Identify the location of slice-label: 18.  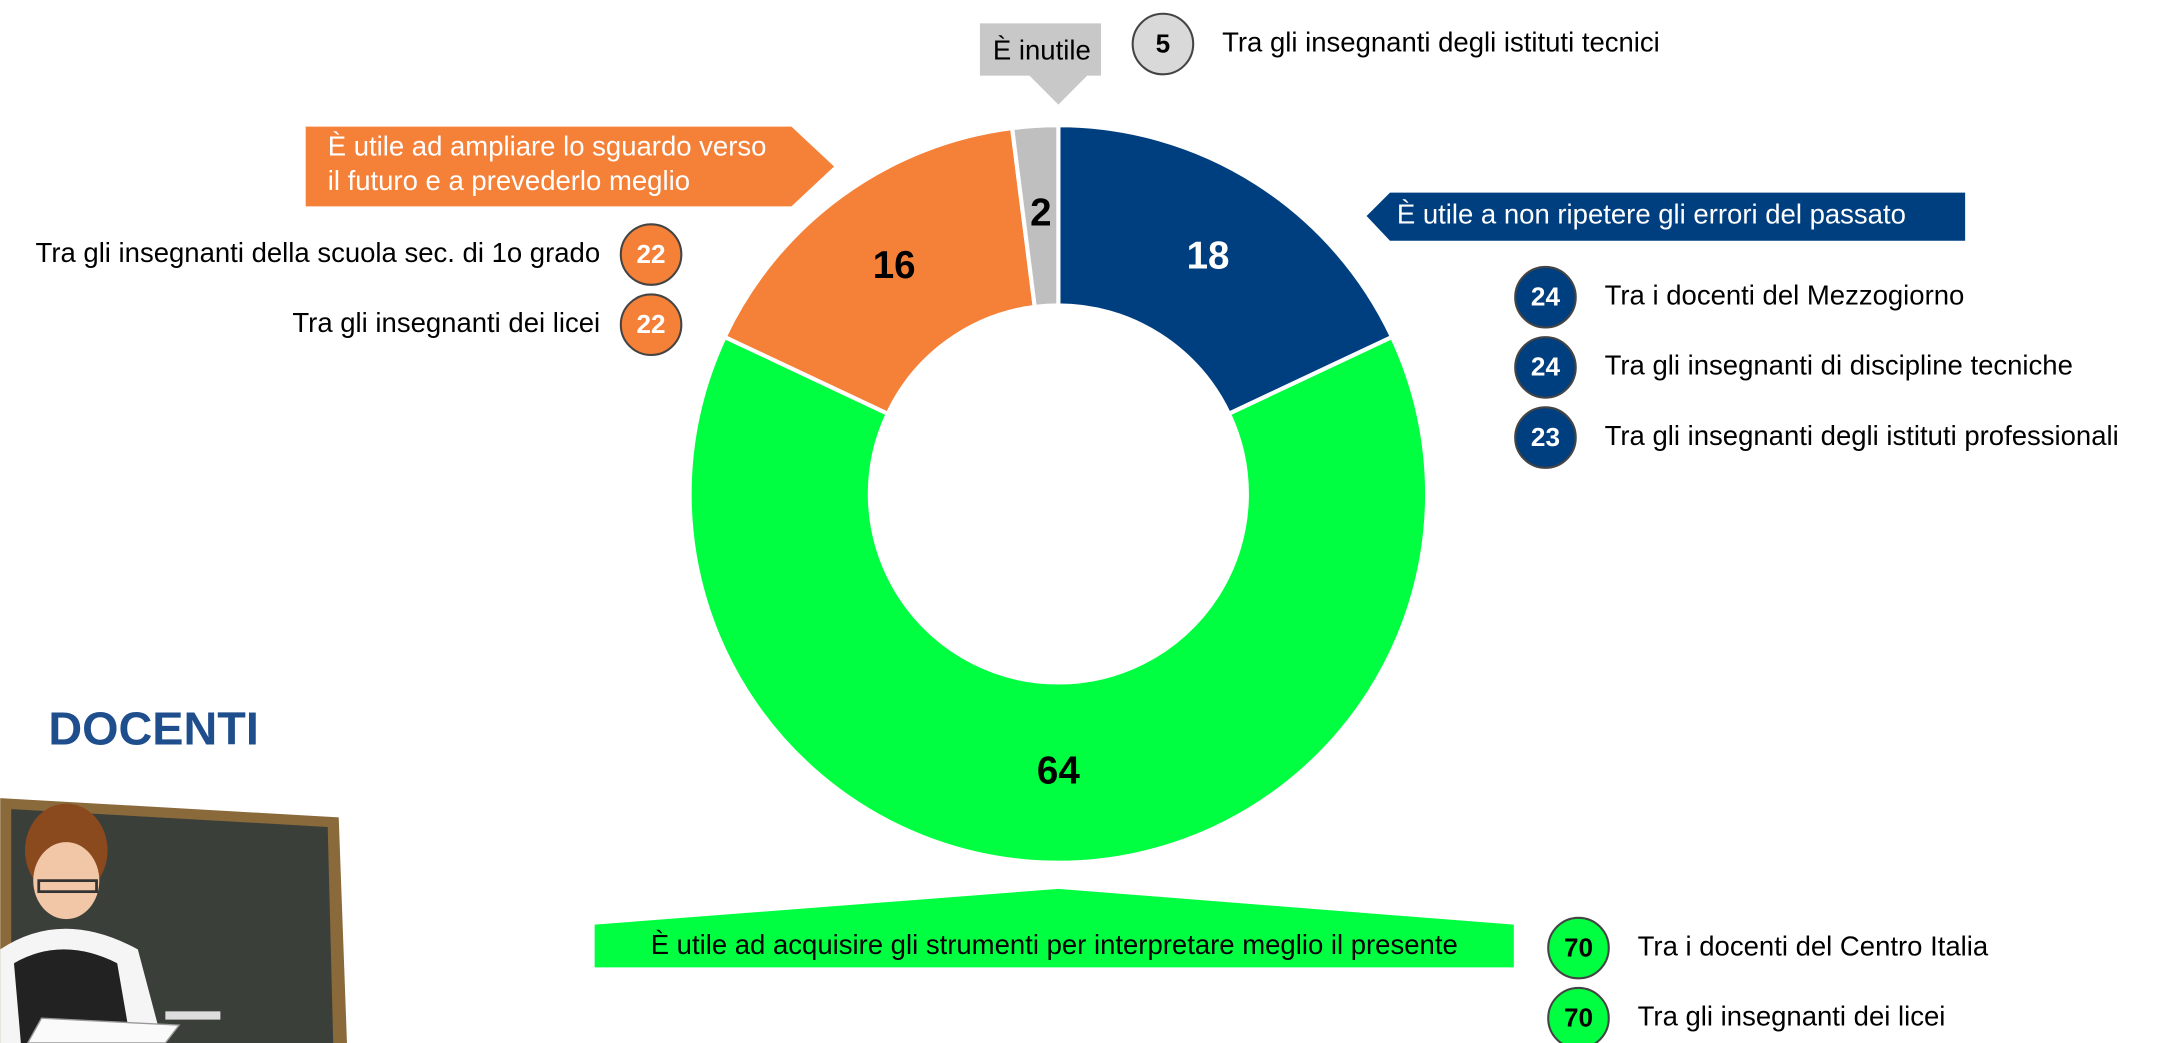
(1208, 255).